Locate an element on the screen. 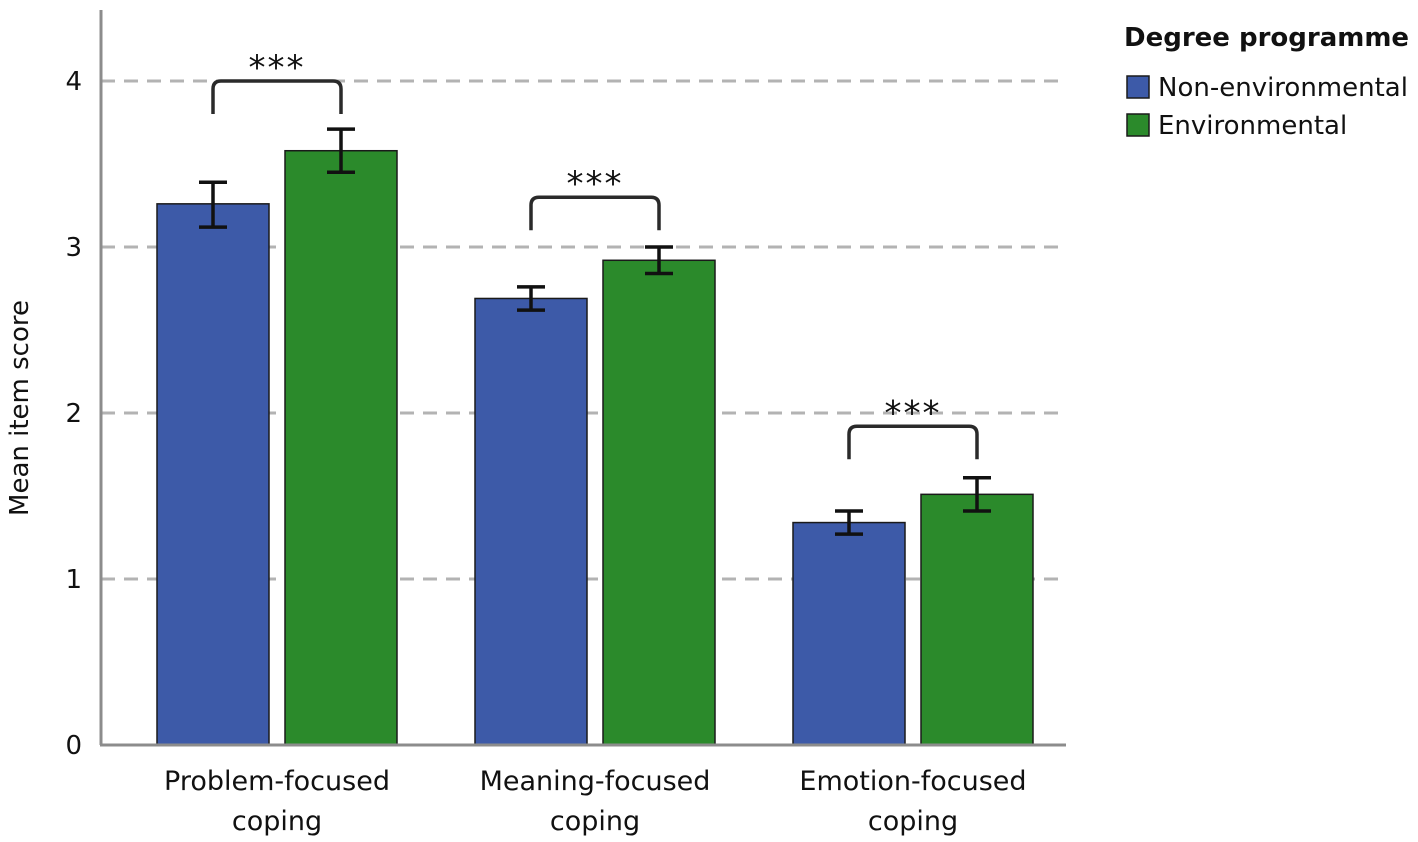 The image size is (1418, 842). legend-item: Environmental is located at coordinates (1236, 126).